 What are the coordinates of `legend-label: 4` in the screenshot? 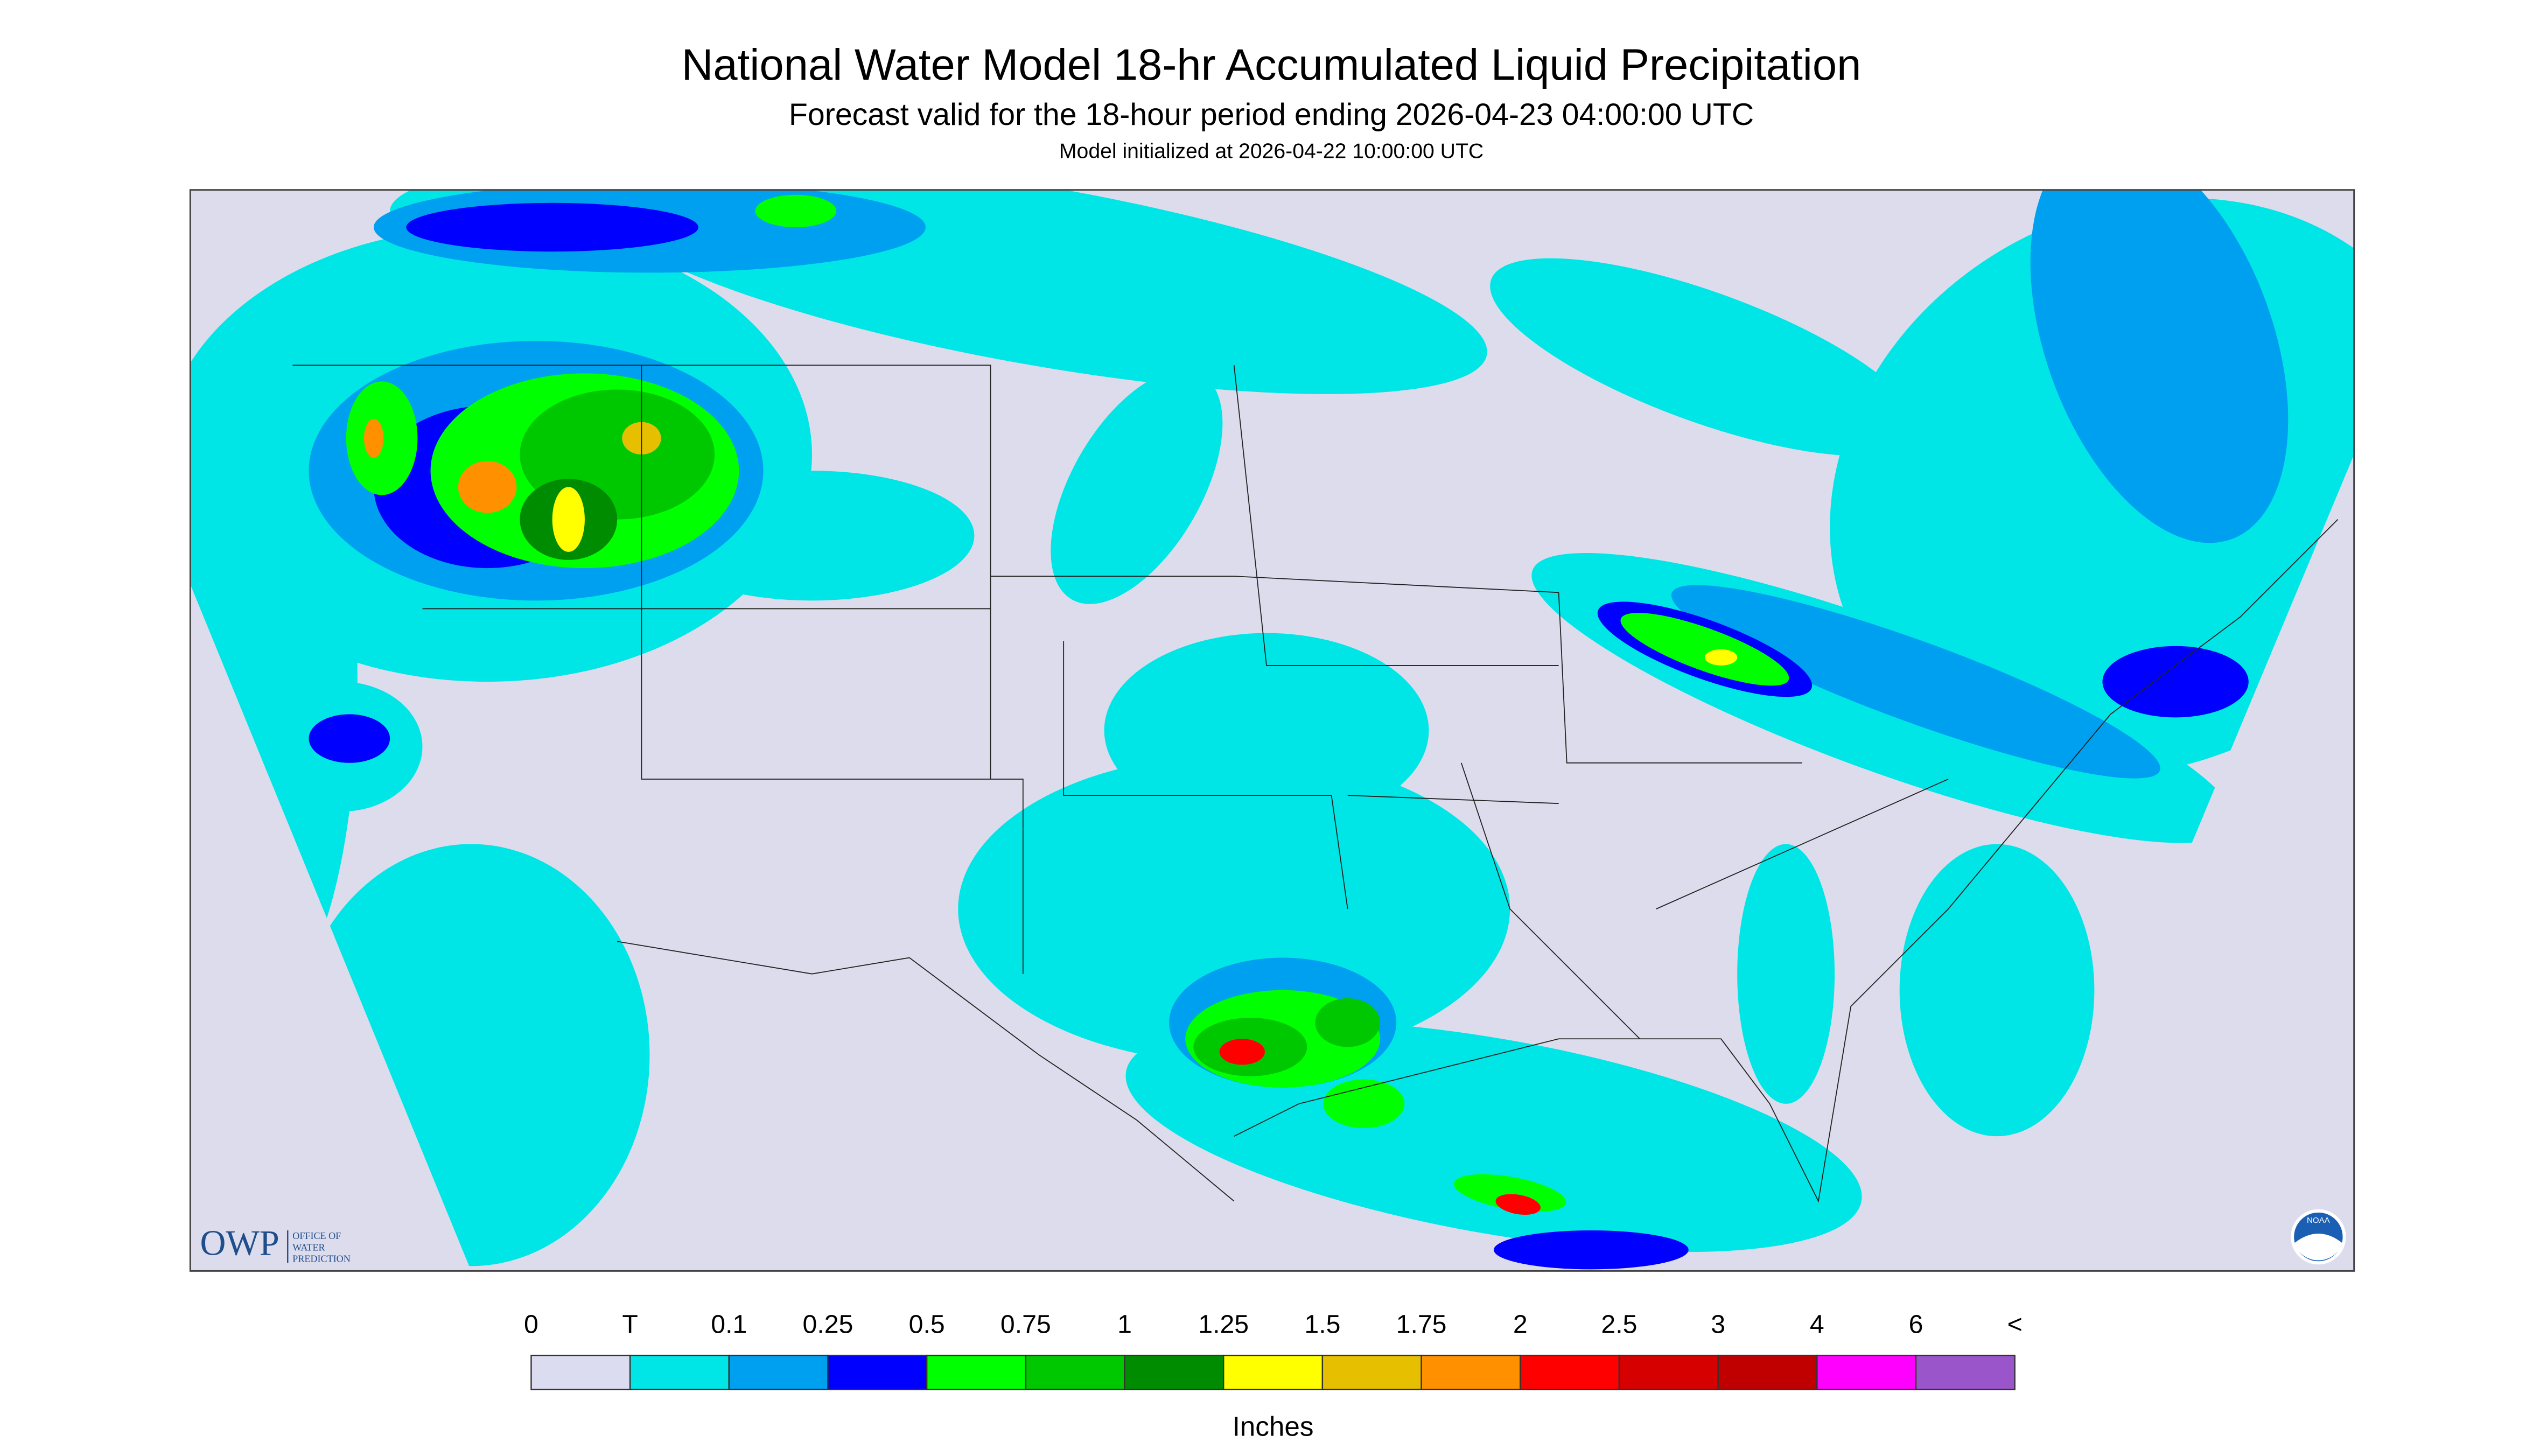 It's located at (1817, 1324).